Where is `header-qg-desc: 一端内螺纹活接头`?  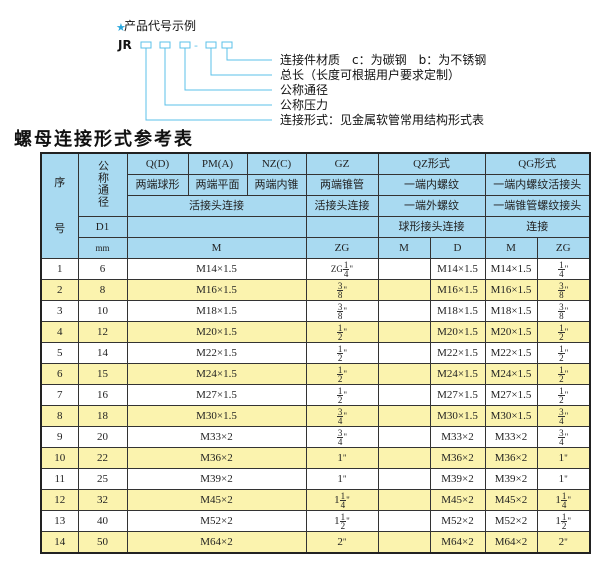 header-qg-desc: 一端内螺纹活接头 is located at coordinates (537, 185).